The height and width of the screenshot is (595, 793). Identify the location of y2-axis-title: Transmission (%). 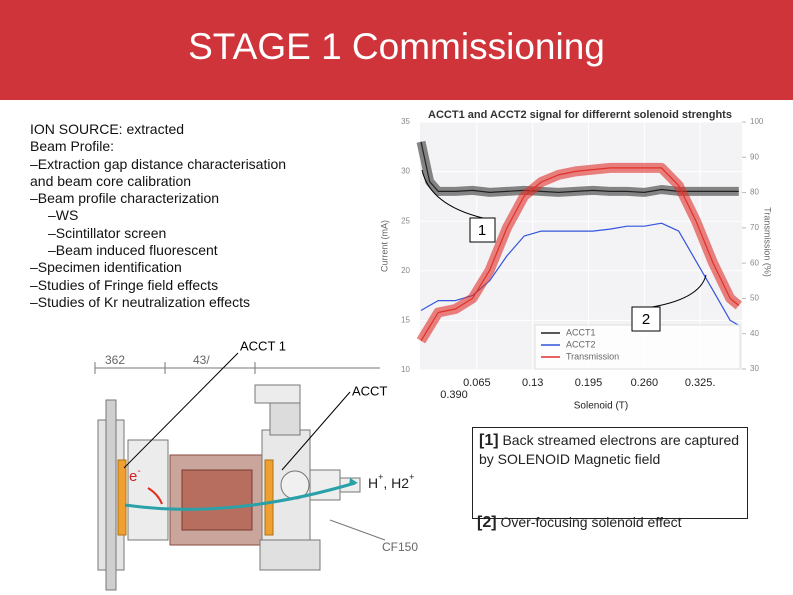
(768, 242).